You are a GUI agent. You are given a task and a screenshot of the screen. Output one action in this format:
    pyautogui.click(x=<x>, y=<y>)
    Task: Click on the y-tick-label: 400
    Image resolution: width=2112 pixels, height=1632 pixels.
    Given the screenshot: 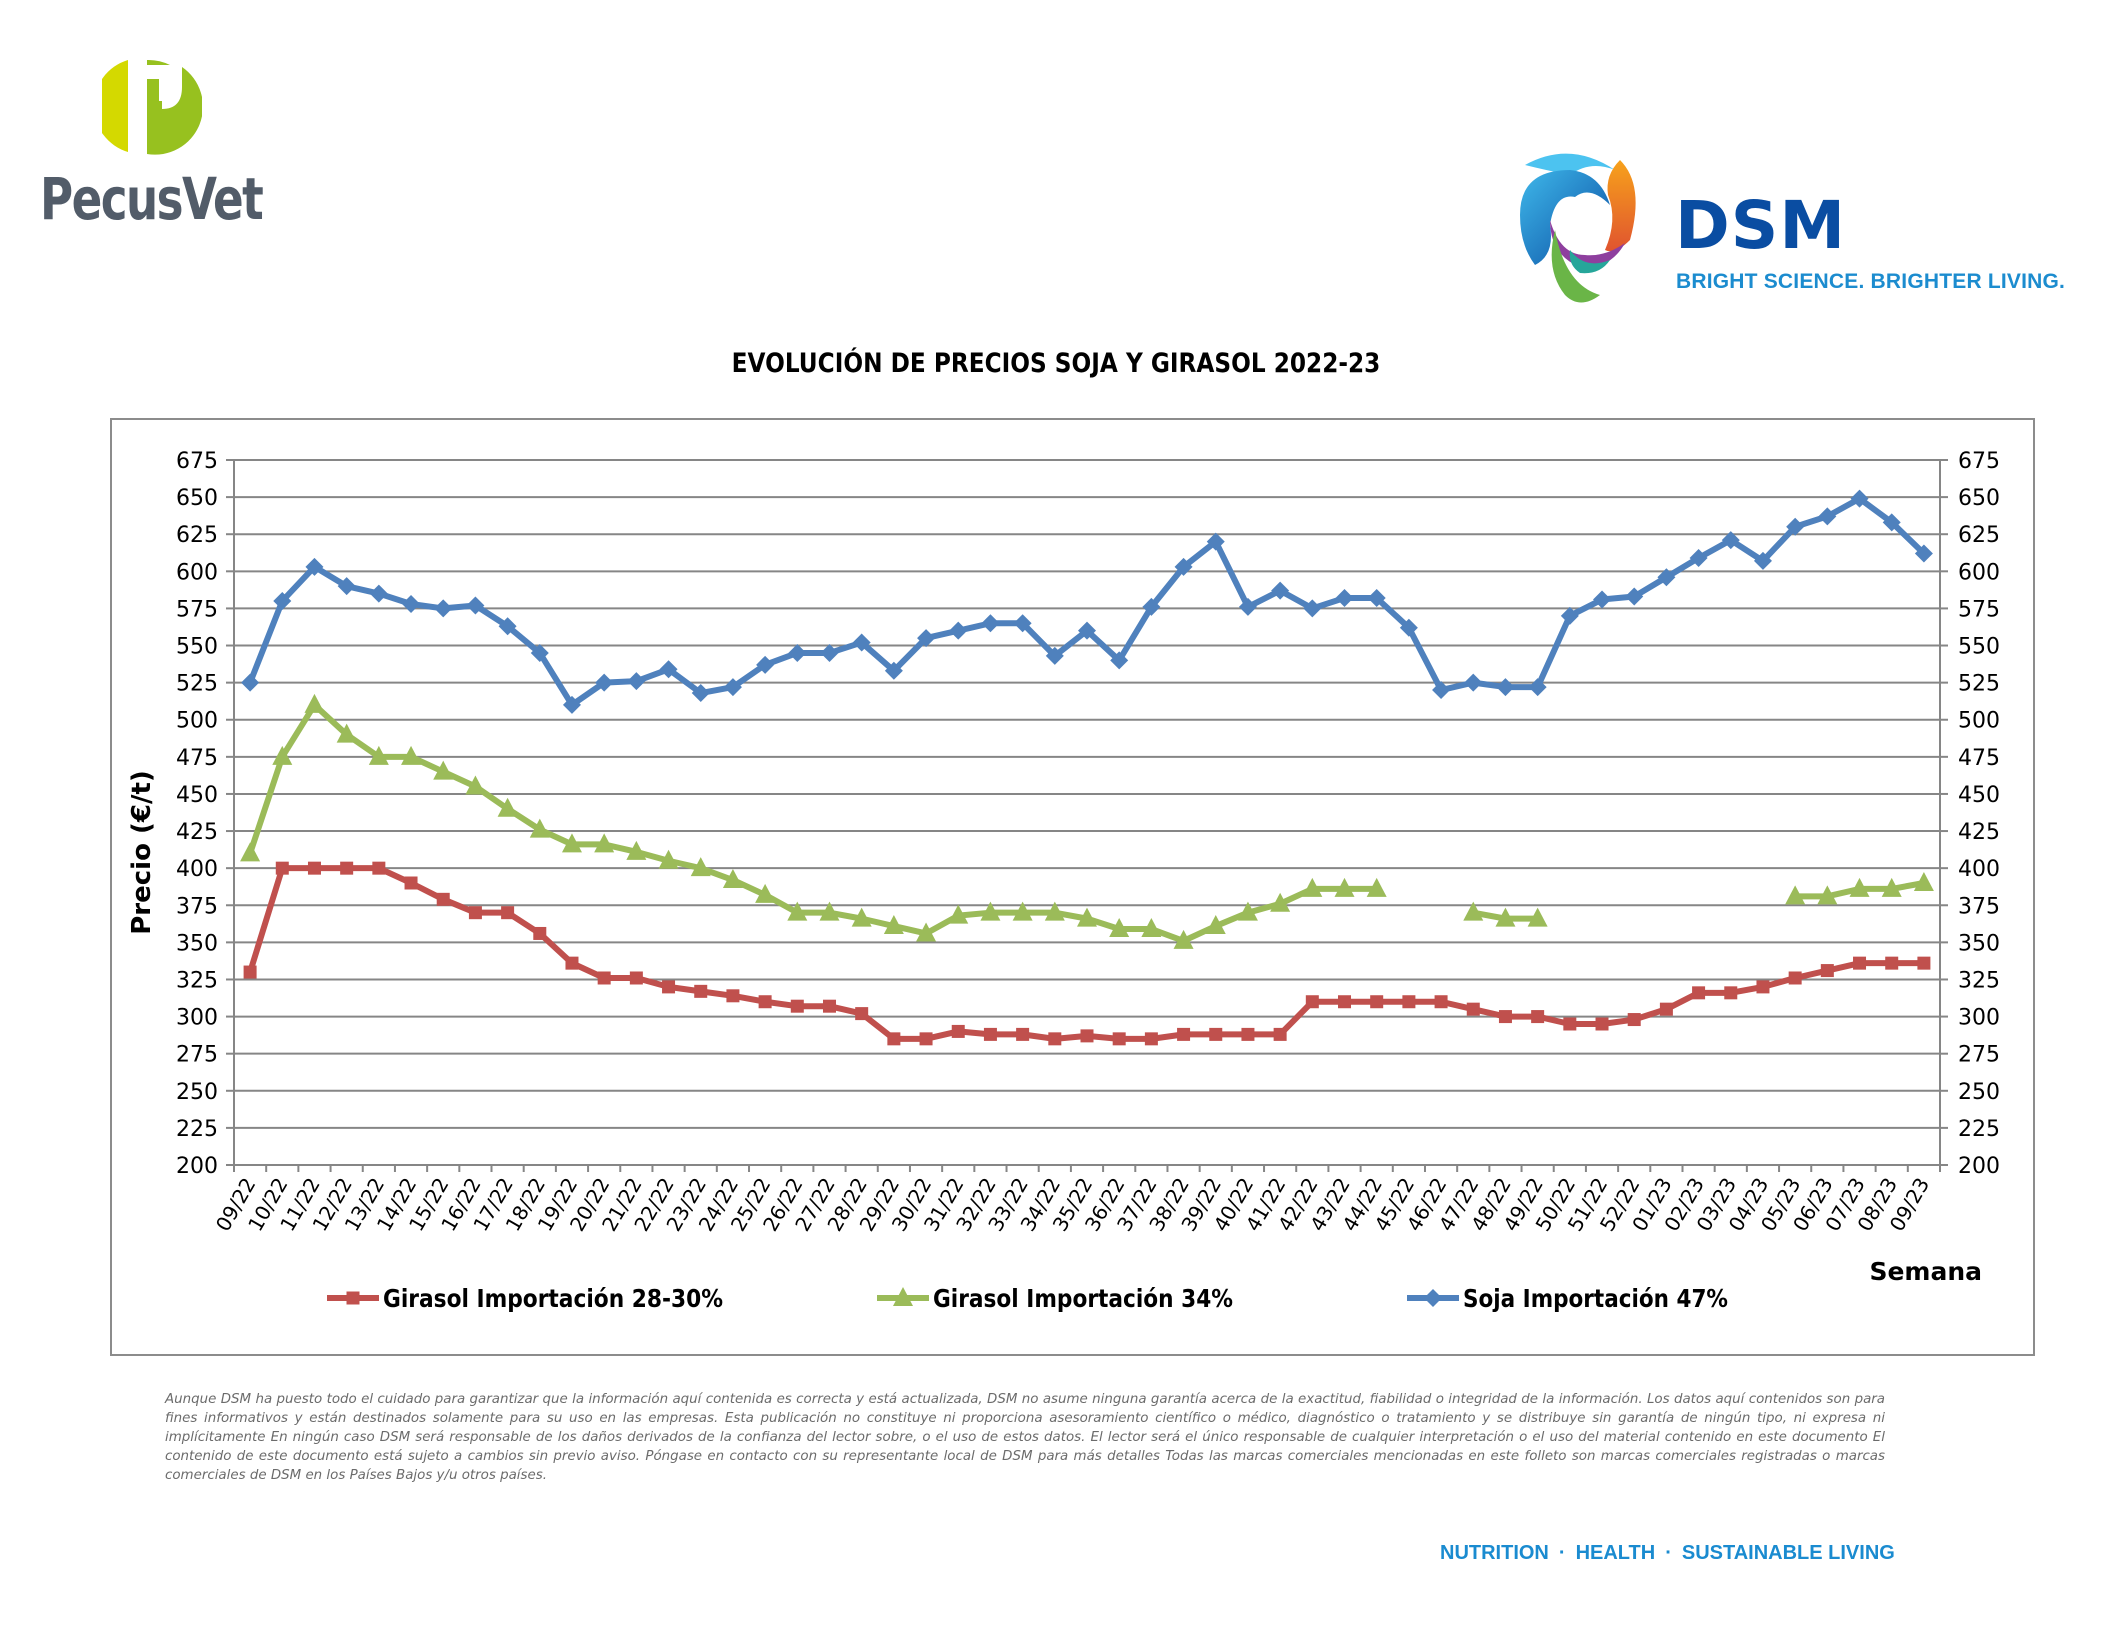 What is the action you would take?
    pyautogui.click(x=197, y=869)
    